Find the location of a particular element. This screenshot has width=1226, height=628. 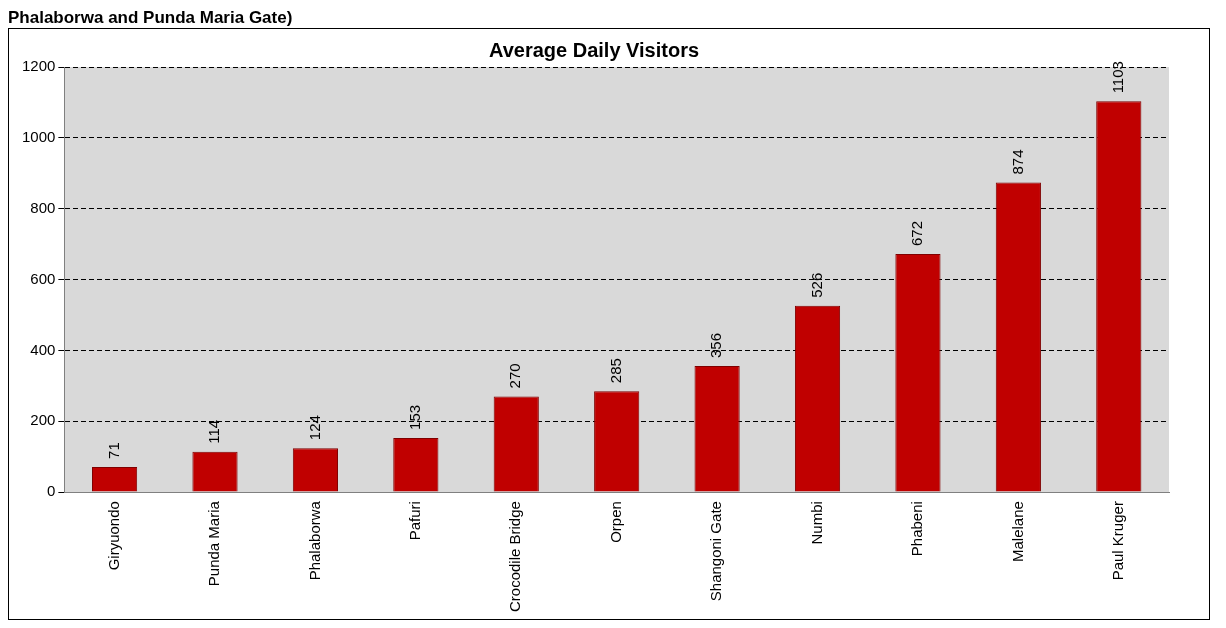

y-tick-label: 400 is located at coordinates (43, 349).